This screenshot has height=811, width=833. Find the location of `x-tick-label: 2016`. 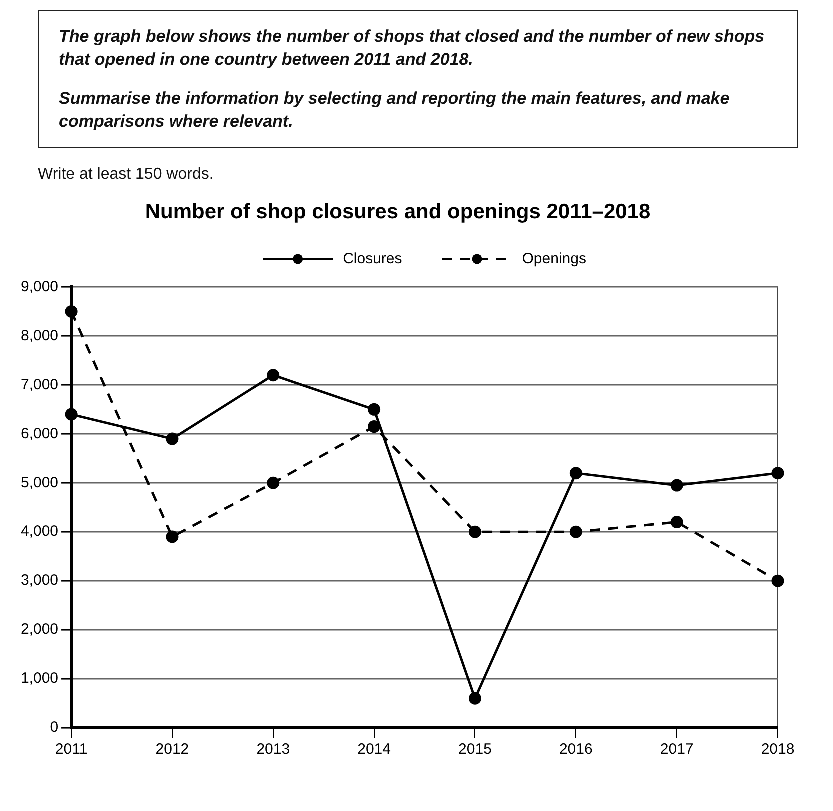

x-tick-label: 2016 is located at coordinates (576, 749).